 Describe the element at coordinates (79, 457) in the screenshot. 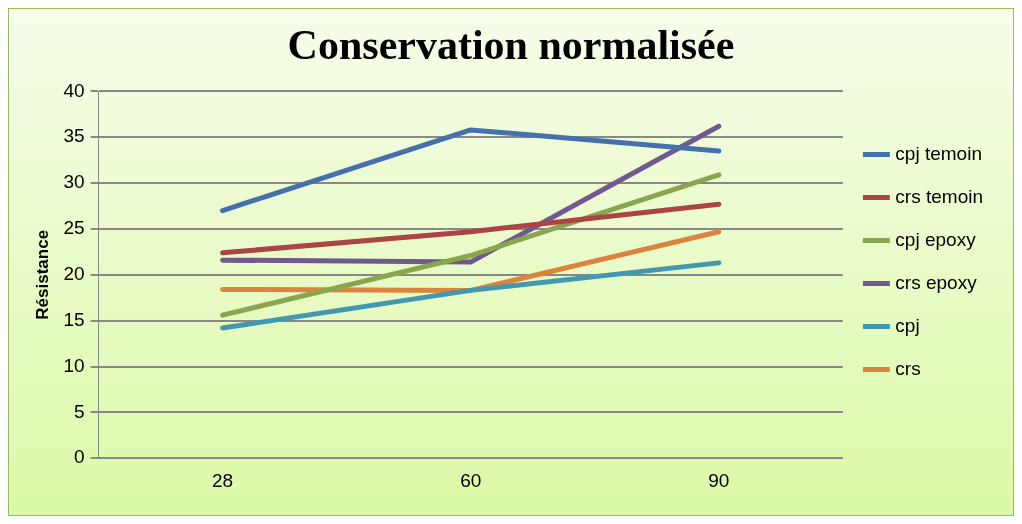

I see `y-tick-label: 0` at that location.